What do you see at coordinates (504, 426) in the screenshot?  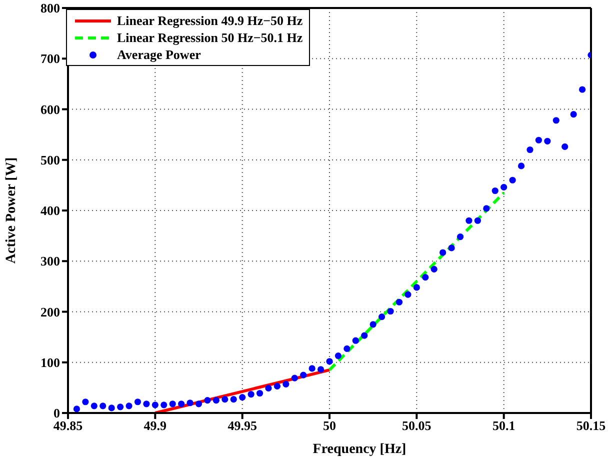 I see `x-tick-label: 50.1` at bounding box center [504, 426].